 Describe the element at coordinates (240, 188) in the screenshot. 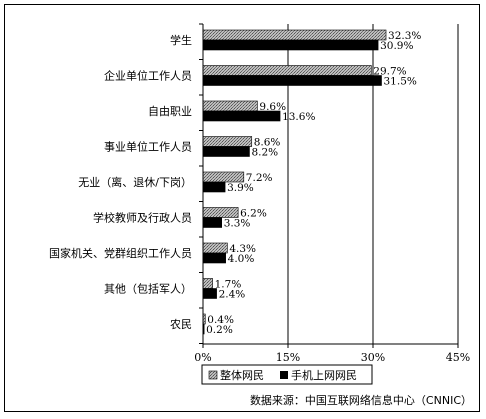

I see `value-label-mobile: 3.9%` at that location.